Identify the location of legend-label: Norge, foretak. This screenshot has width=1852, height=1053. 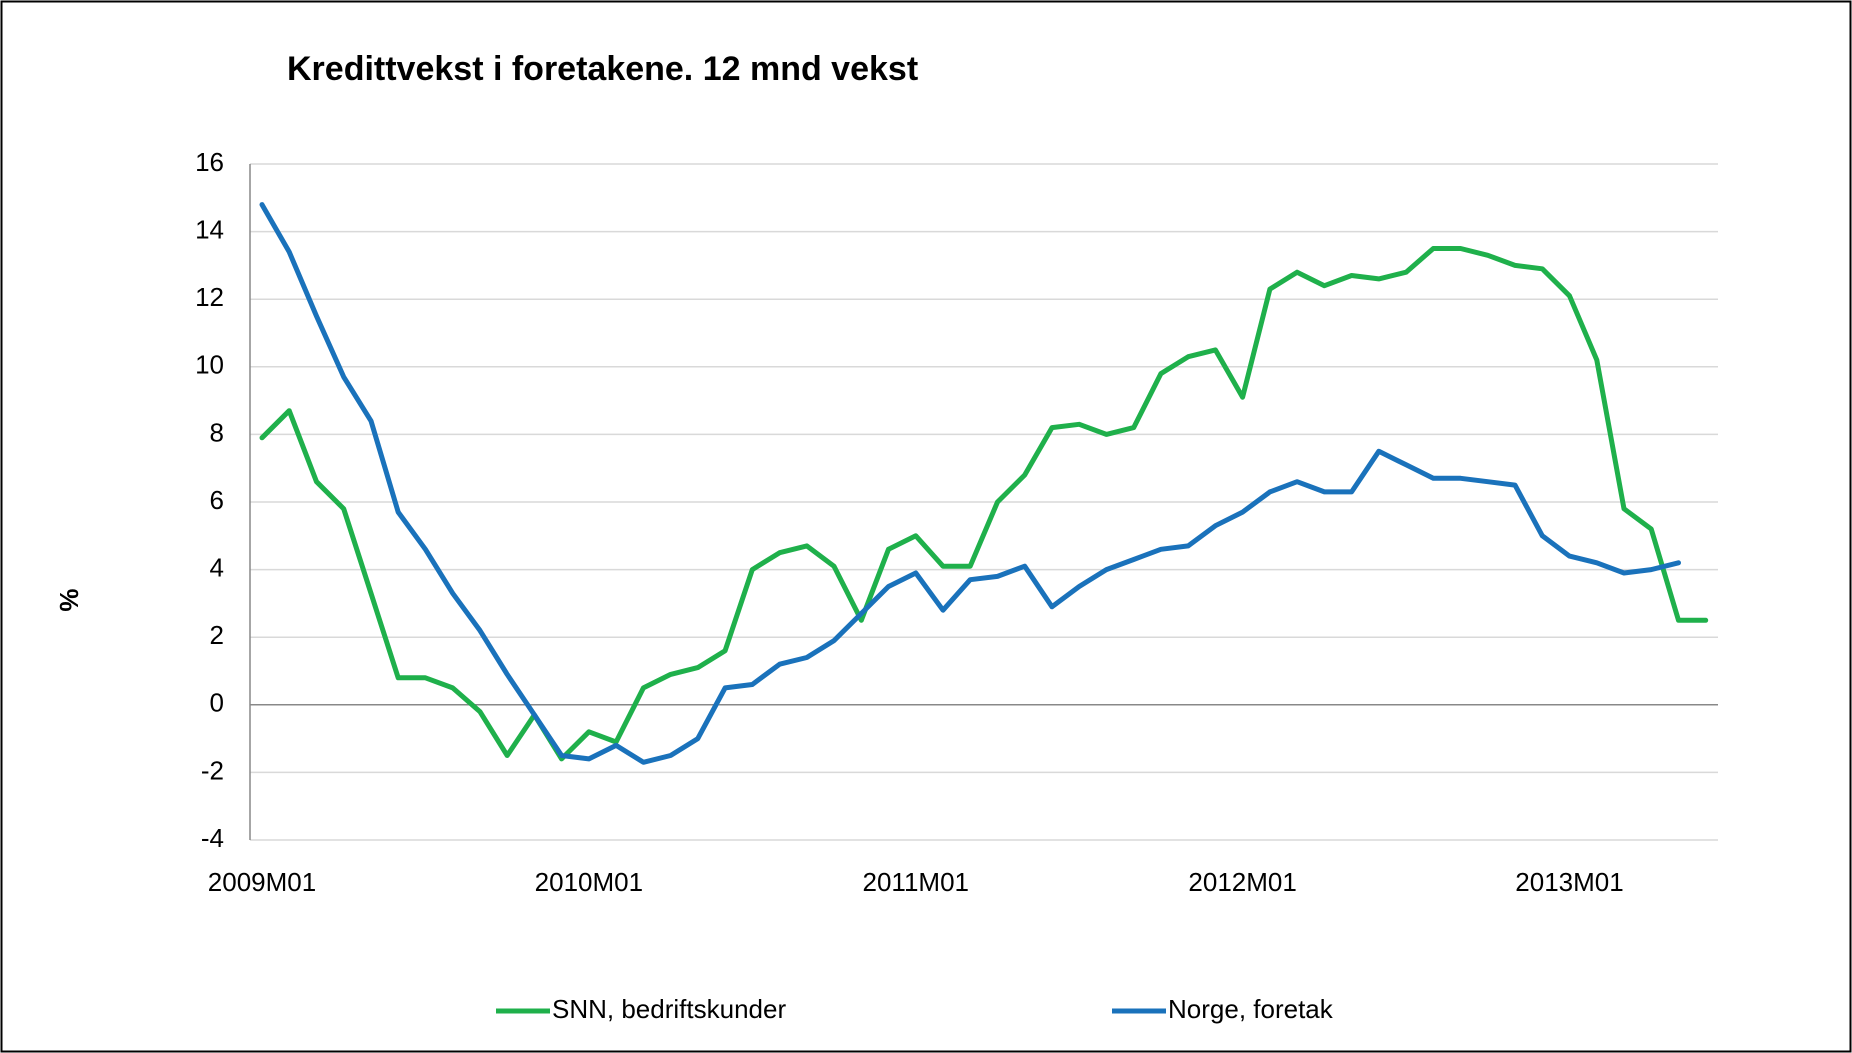
(1251, 1009).